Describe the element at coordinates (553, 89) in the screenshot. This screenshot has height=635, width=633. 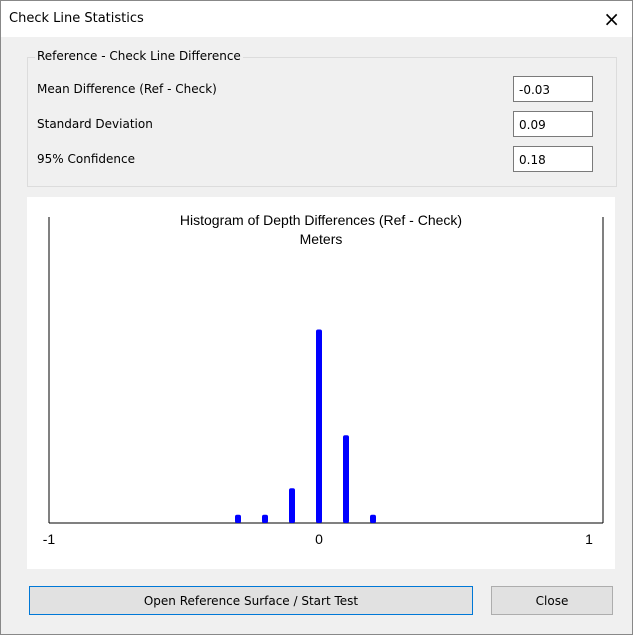
I see `value-box: -0.03` at that location.